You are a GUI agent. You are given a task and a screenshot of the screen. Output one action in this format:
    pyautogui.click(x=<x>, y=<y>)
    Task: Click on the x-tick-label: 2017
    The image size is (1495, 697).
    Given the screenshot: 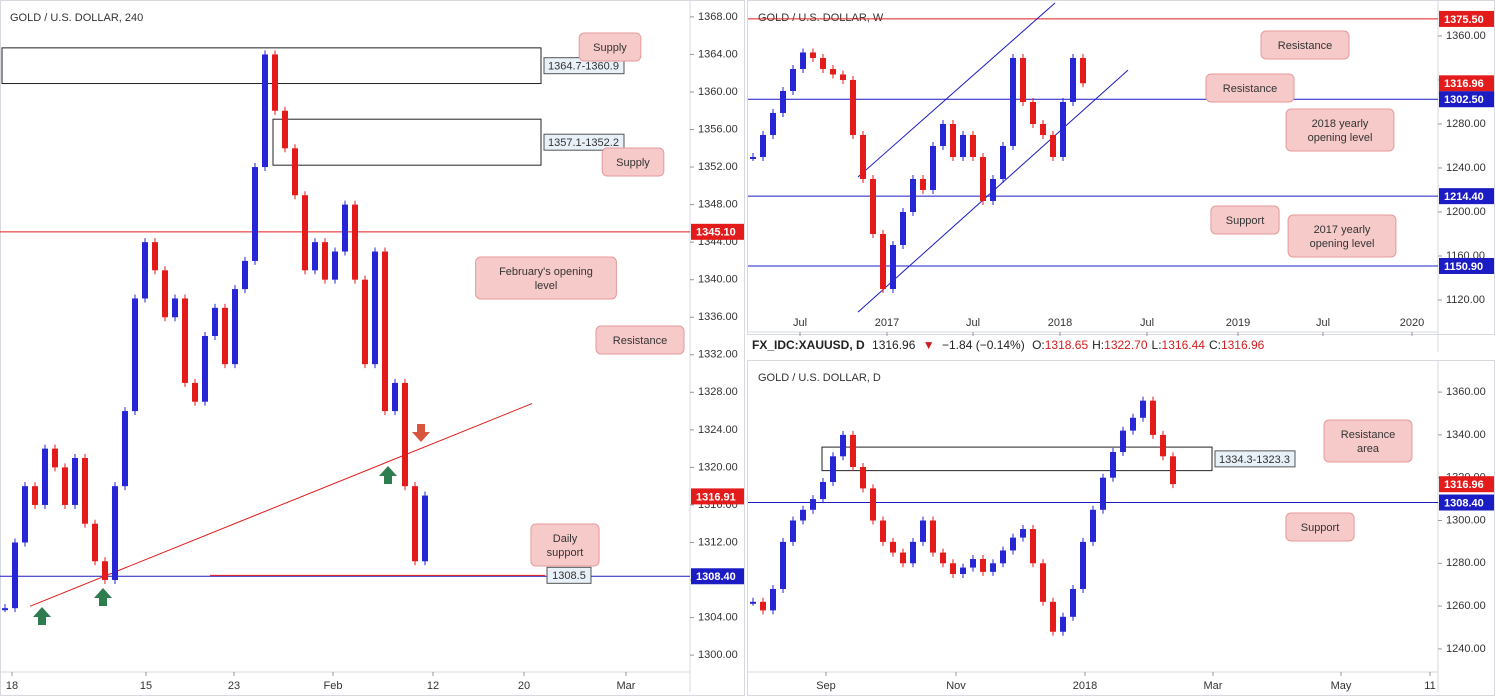 What is the action you would take?
    pyautogui.click(x=887, y=323)
    